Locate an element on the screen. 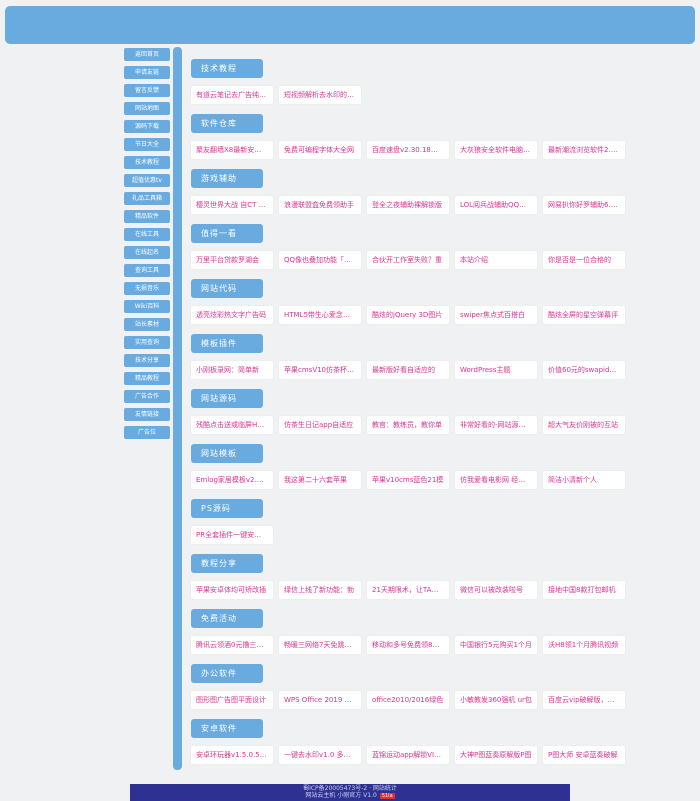 Image resolution: width=700 pixels, height=801 pixels. sidebar-item: 精品软件 is located at coordinates (147, 216).